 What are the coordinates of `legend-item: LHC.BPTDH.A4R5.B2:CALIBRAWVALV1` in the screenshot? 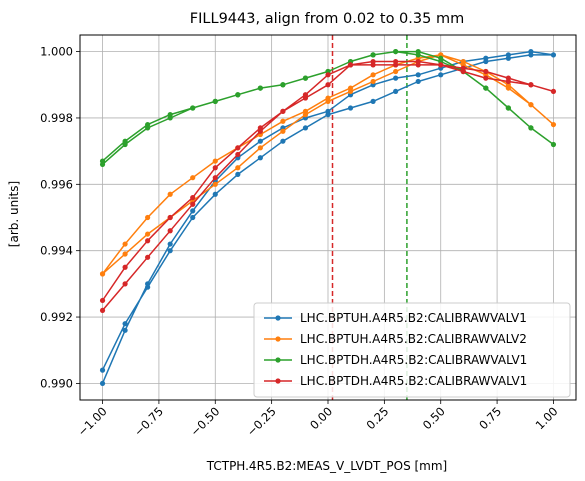 It's located at (395, 360).